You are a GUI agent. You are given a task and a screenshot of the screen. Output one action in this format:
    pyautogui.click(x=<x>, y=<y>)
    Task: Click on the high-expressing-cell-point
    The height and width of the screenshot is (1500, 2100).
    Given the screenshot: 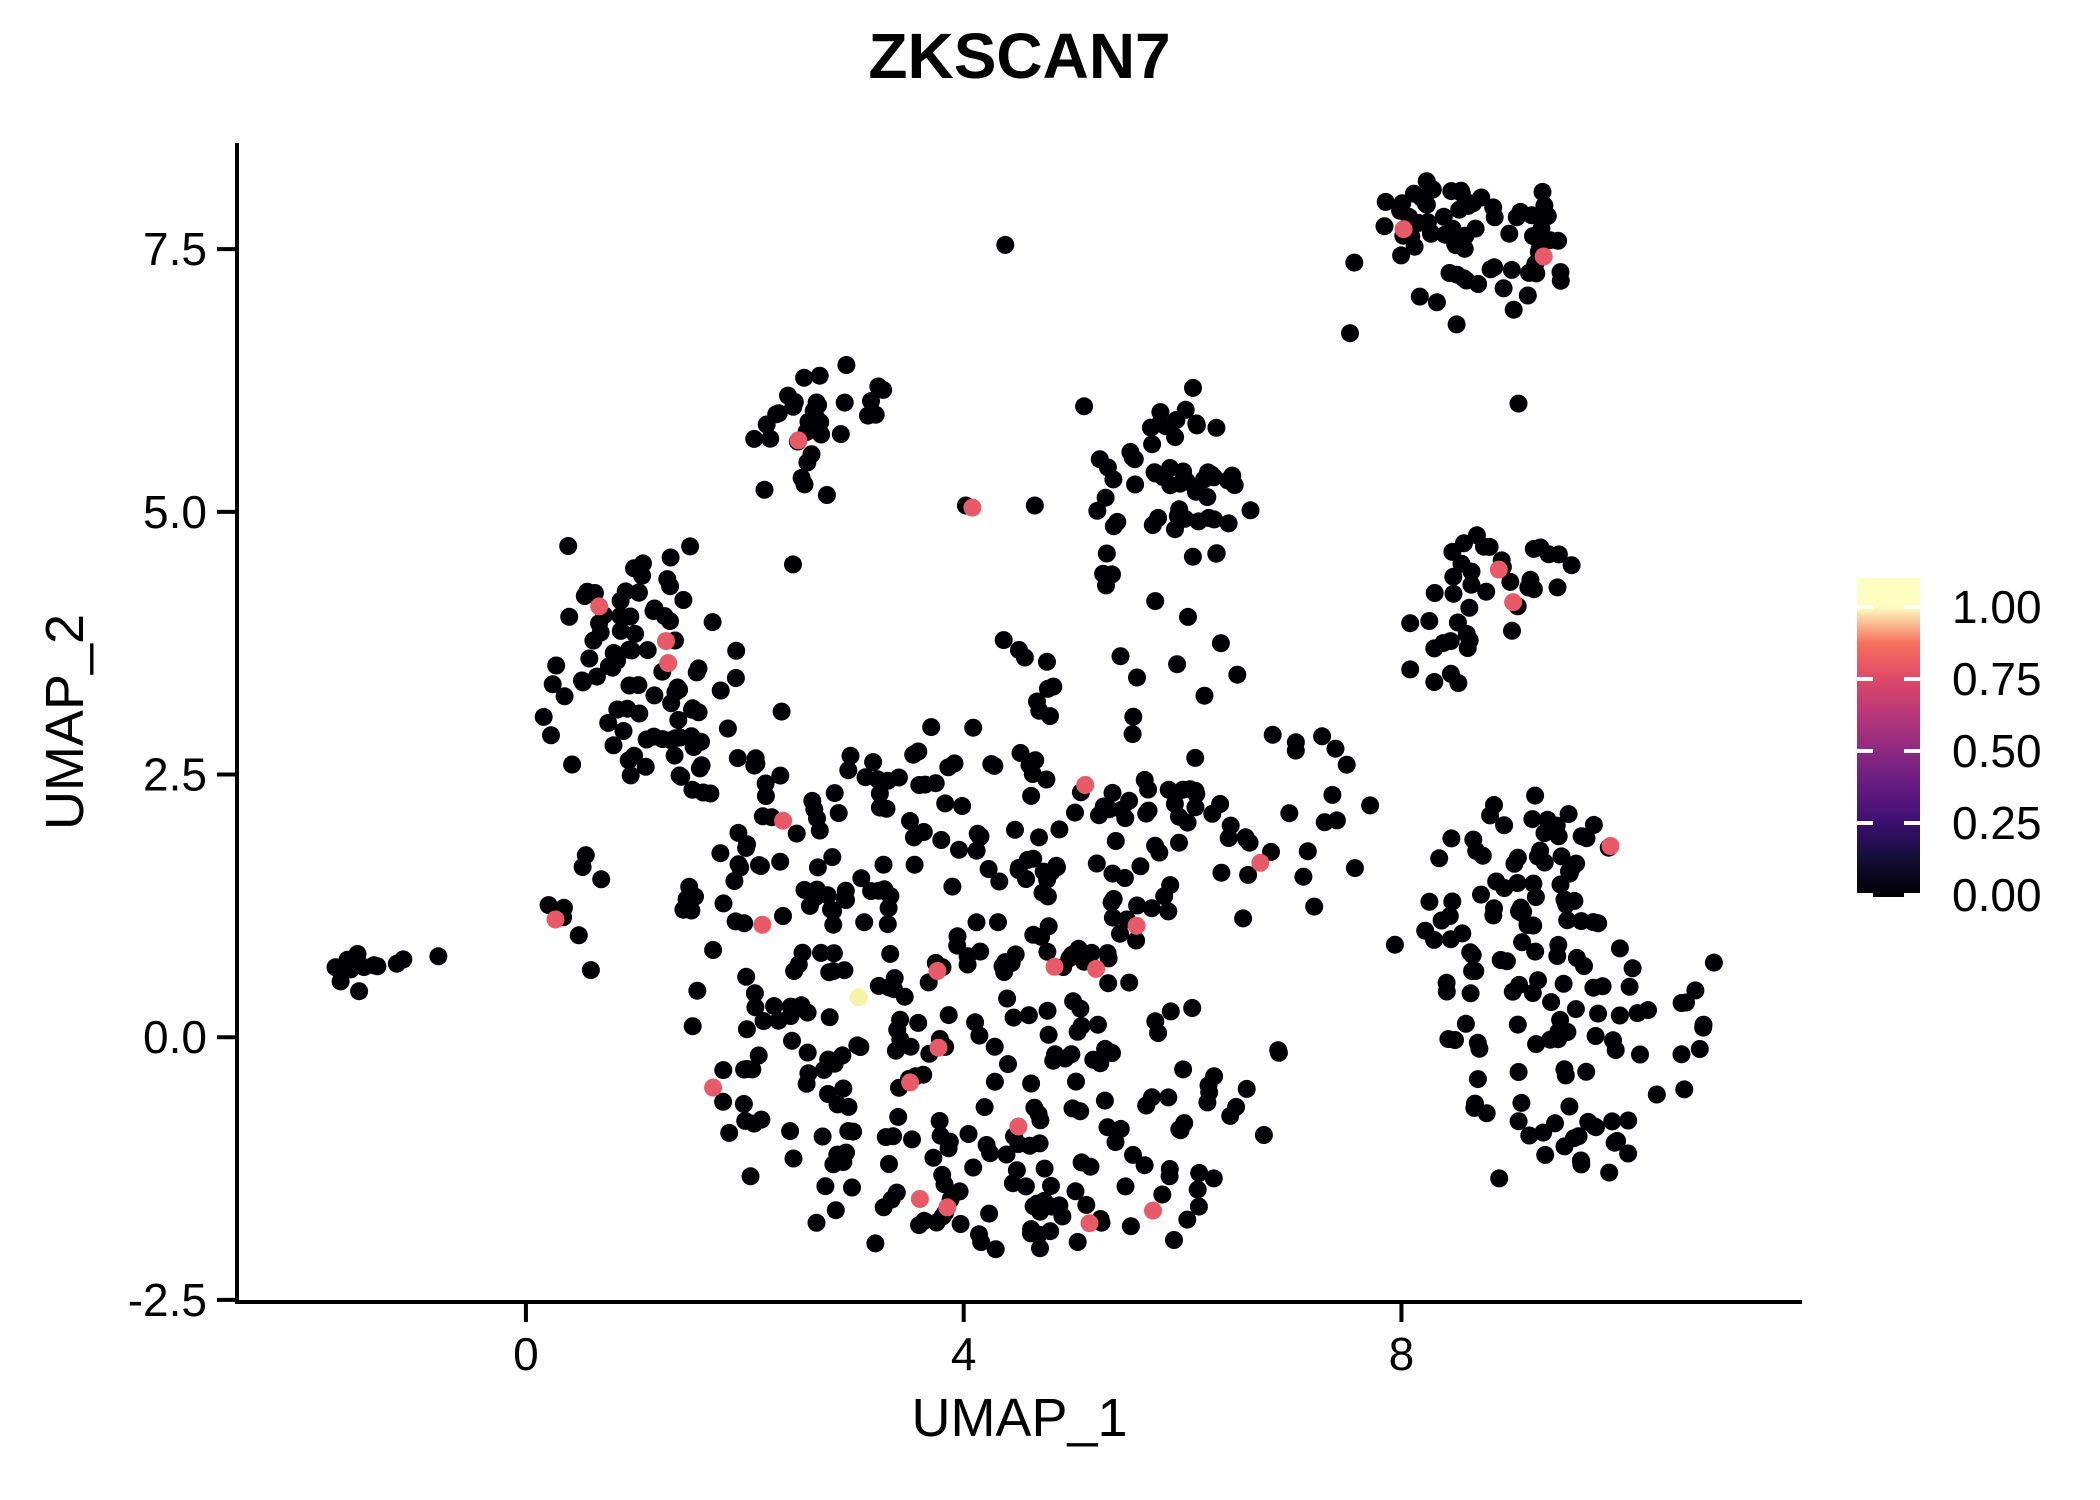 What is the action you would take?
    pyautogui.click(x=858, y=997)
    